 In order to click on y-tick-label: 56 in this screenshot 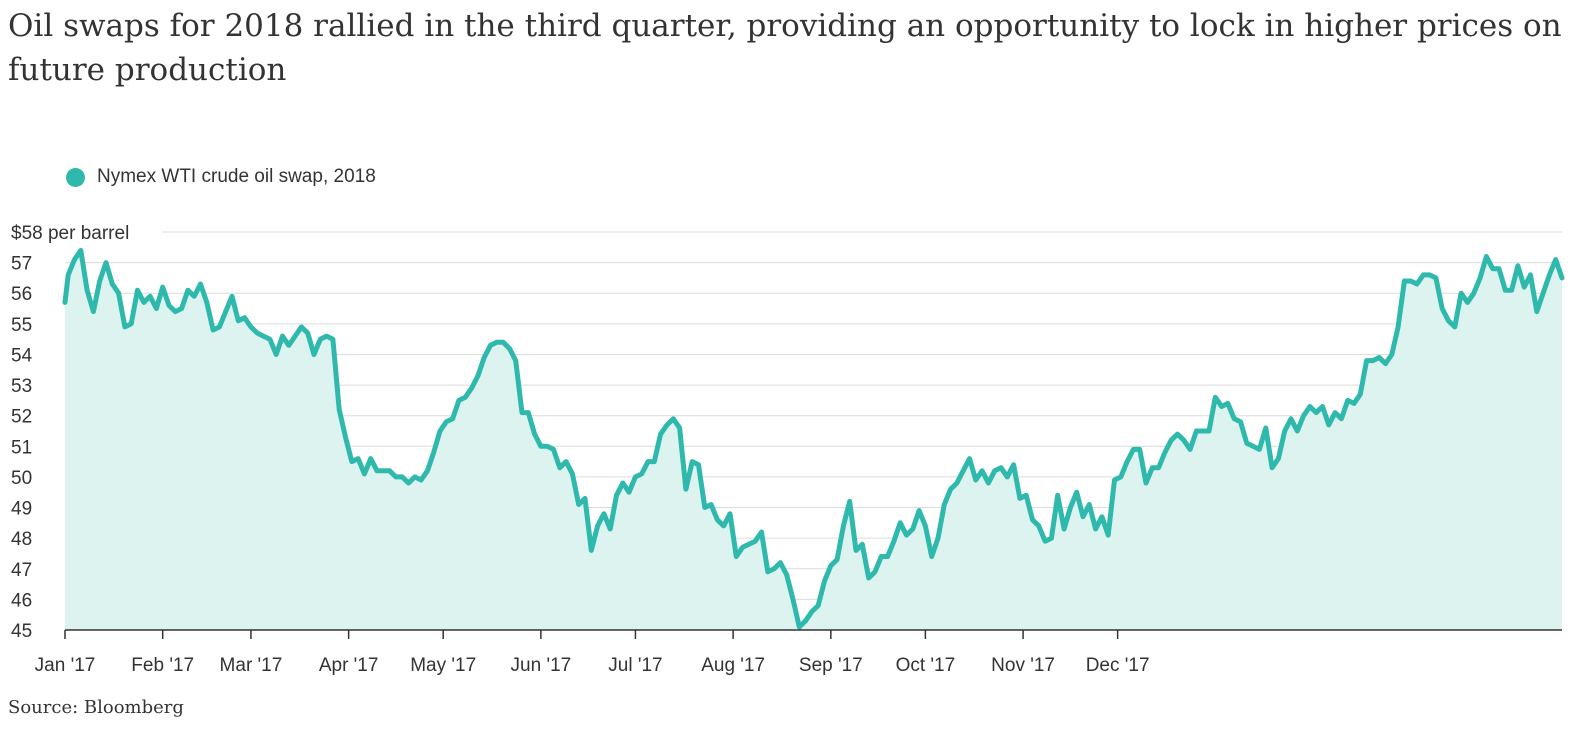, I will do `click(21, 294)`.